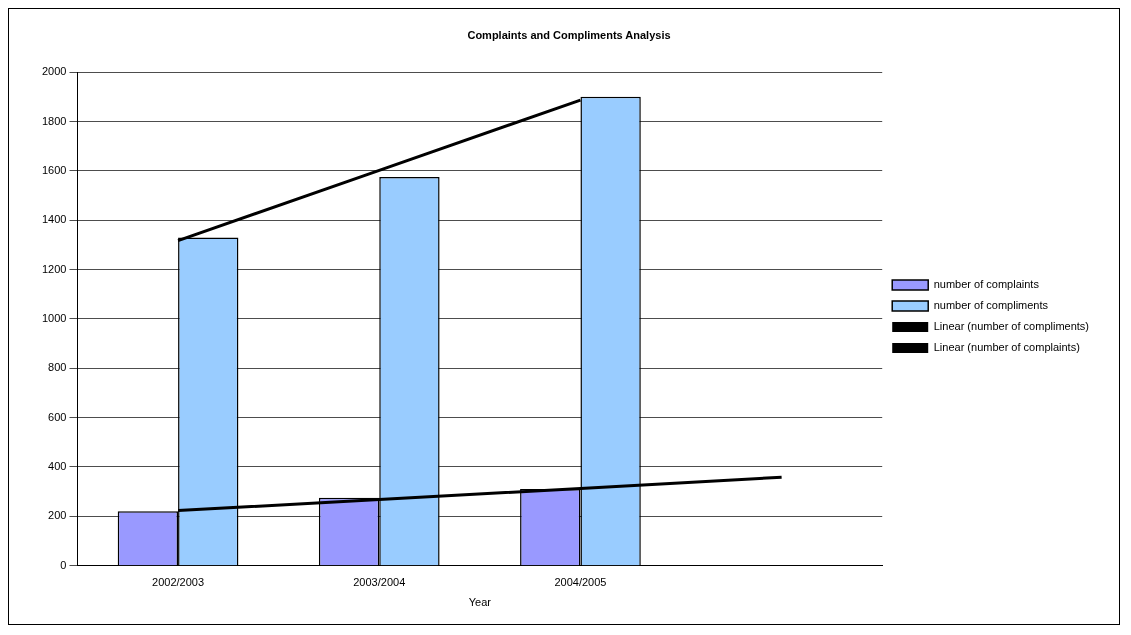 The image size is (1131, 635). What do you see at coordinates (480, 602) in the screenshot?
I see `x-axis-title: Year` at bounding box center [480, 602].